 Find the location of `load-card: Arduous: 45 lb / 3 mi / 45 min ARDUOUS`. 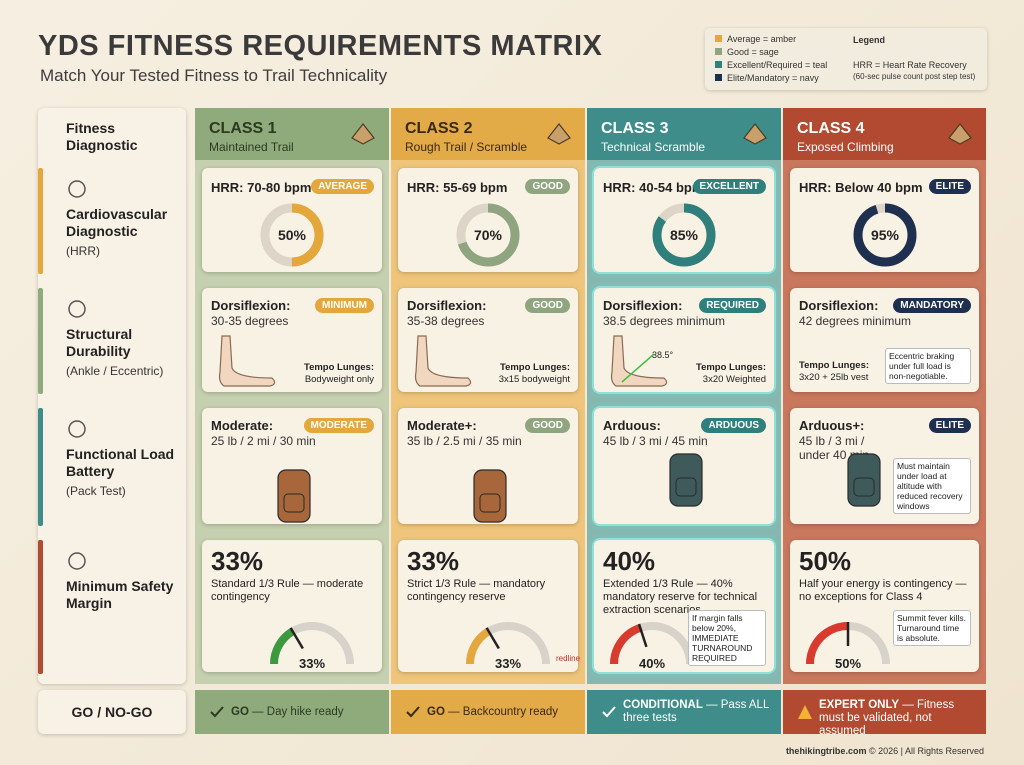

load-card: Arduous: 45 lb / 3 mi / 45 min ARDUOUS is located at coordinates (684, 466).